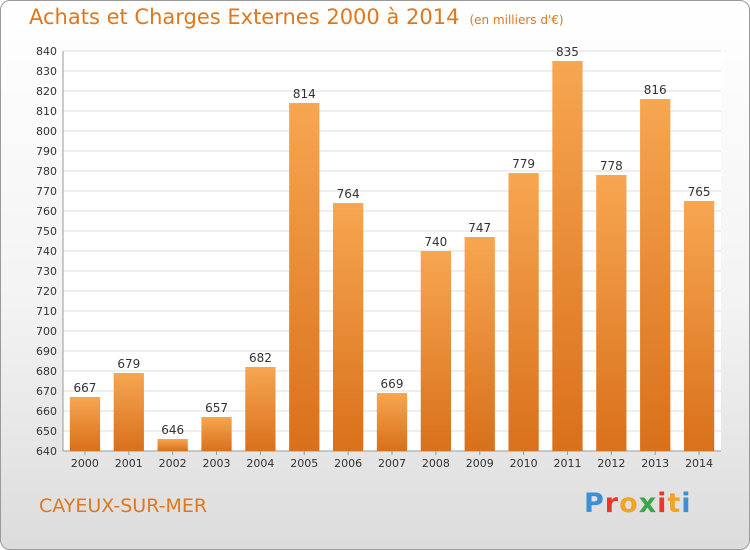 This screenshot has width=750, height=550. I want to click on y-tick-label: 810, so click(46, 111).